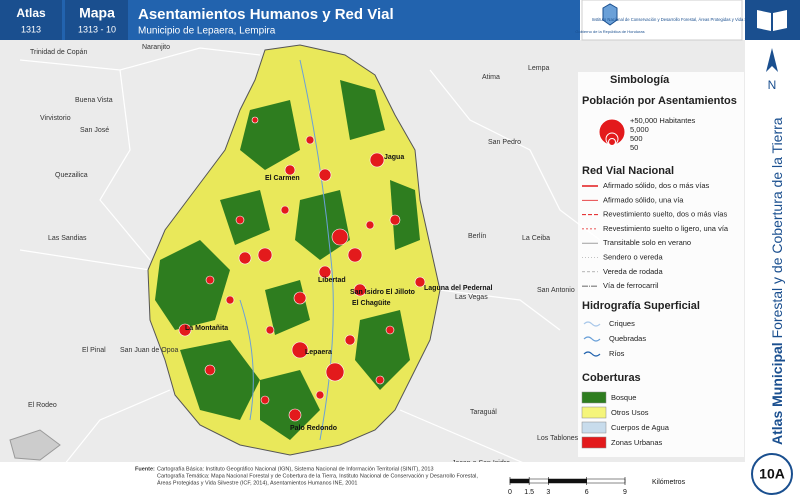  What do you see at coordinates (332, 280) in the screenshot?
I see `settlement-label: Libertad` at bounding box center [332, 280].